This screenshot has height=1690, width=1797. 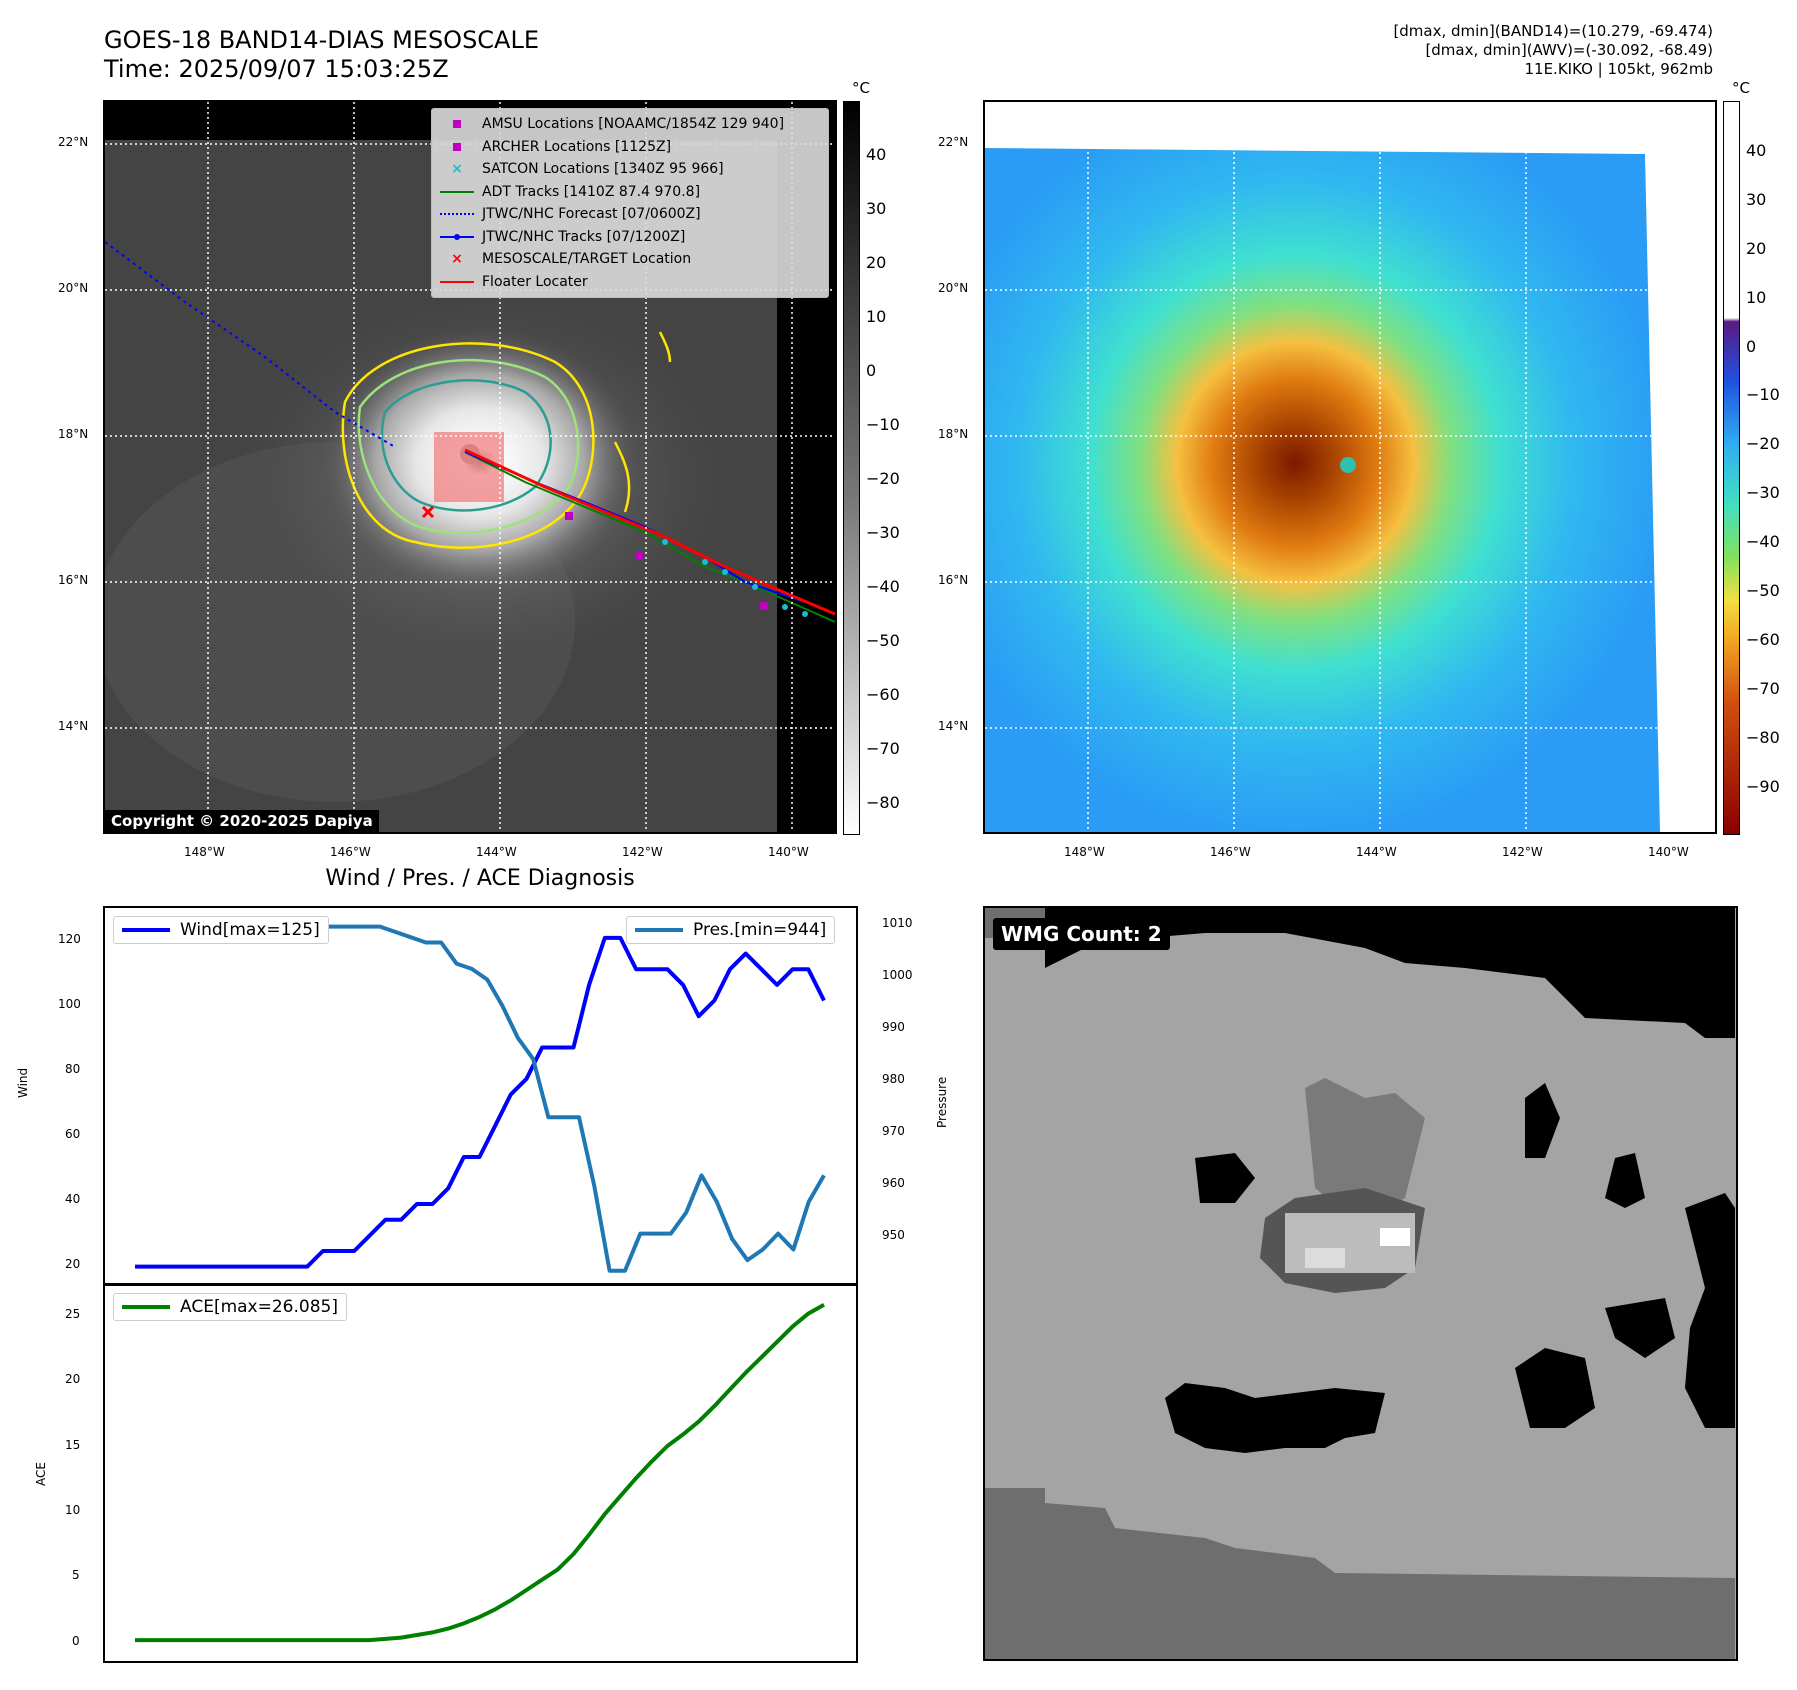 What do you see at coordinates (1376, 852) in the screenshot?
I see `awv-lon-144: 144°W` at bounding box center [1376, 852].